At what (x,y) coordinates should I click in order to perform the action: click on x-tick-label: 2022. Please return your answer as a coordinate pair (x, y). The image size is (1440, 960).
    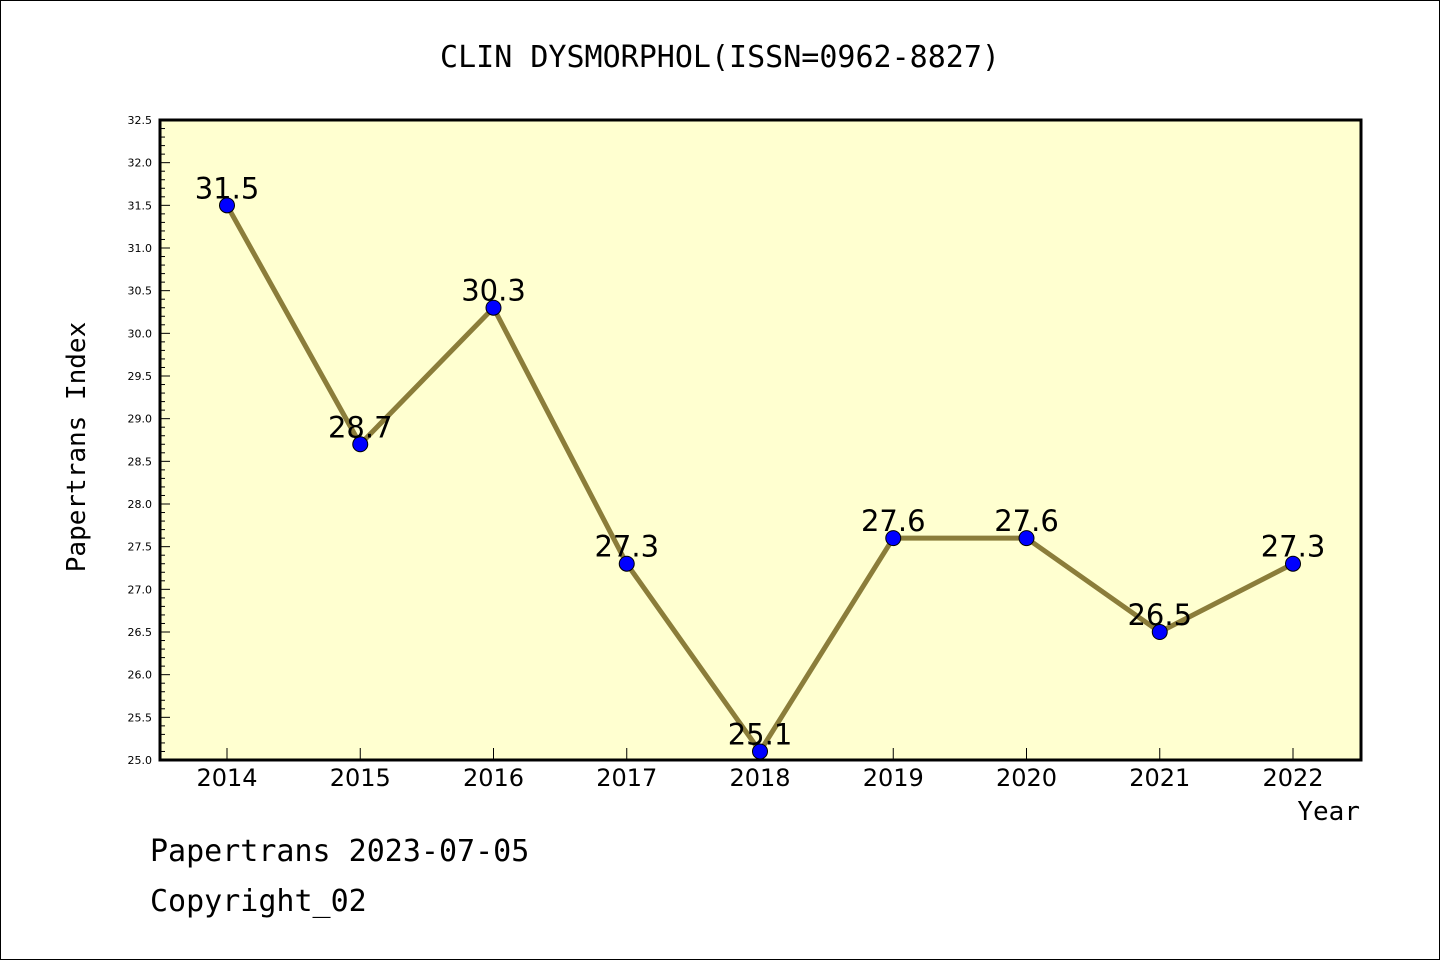
    Looking at the image, I should click on (1292, 778).